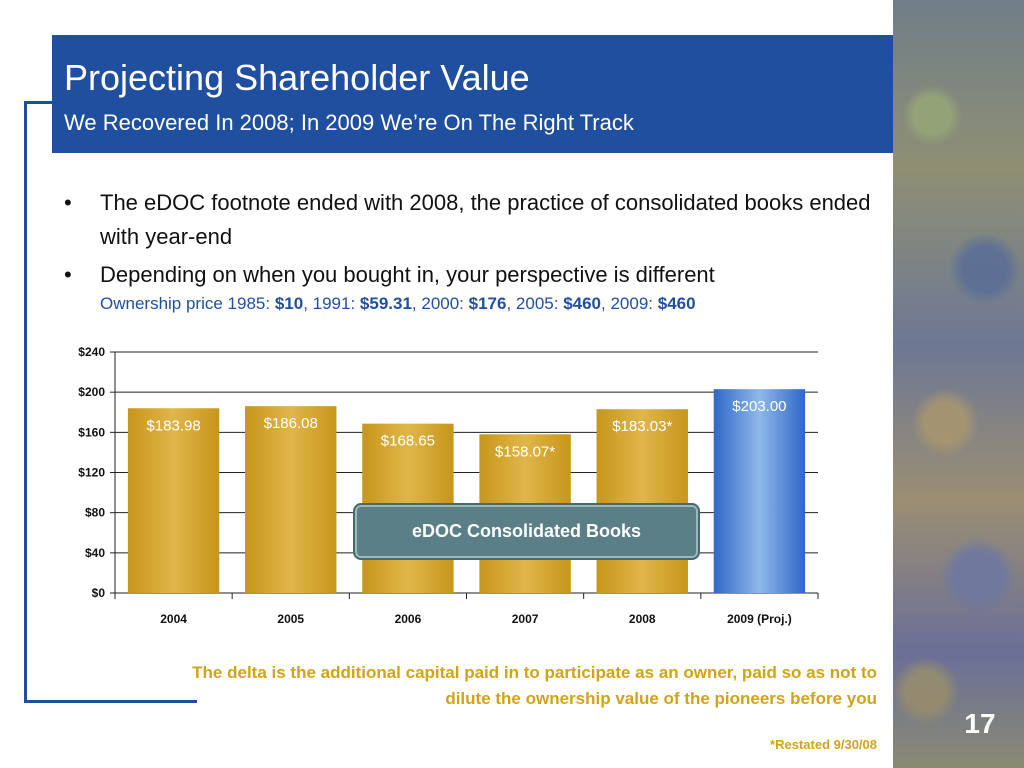 This screenshot has width=1024, height=768. Describe the element at coordinates (525, 451) in the screenshot. I see `data-label: $158.07*` at that location.